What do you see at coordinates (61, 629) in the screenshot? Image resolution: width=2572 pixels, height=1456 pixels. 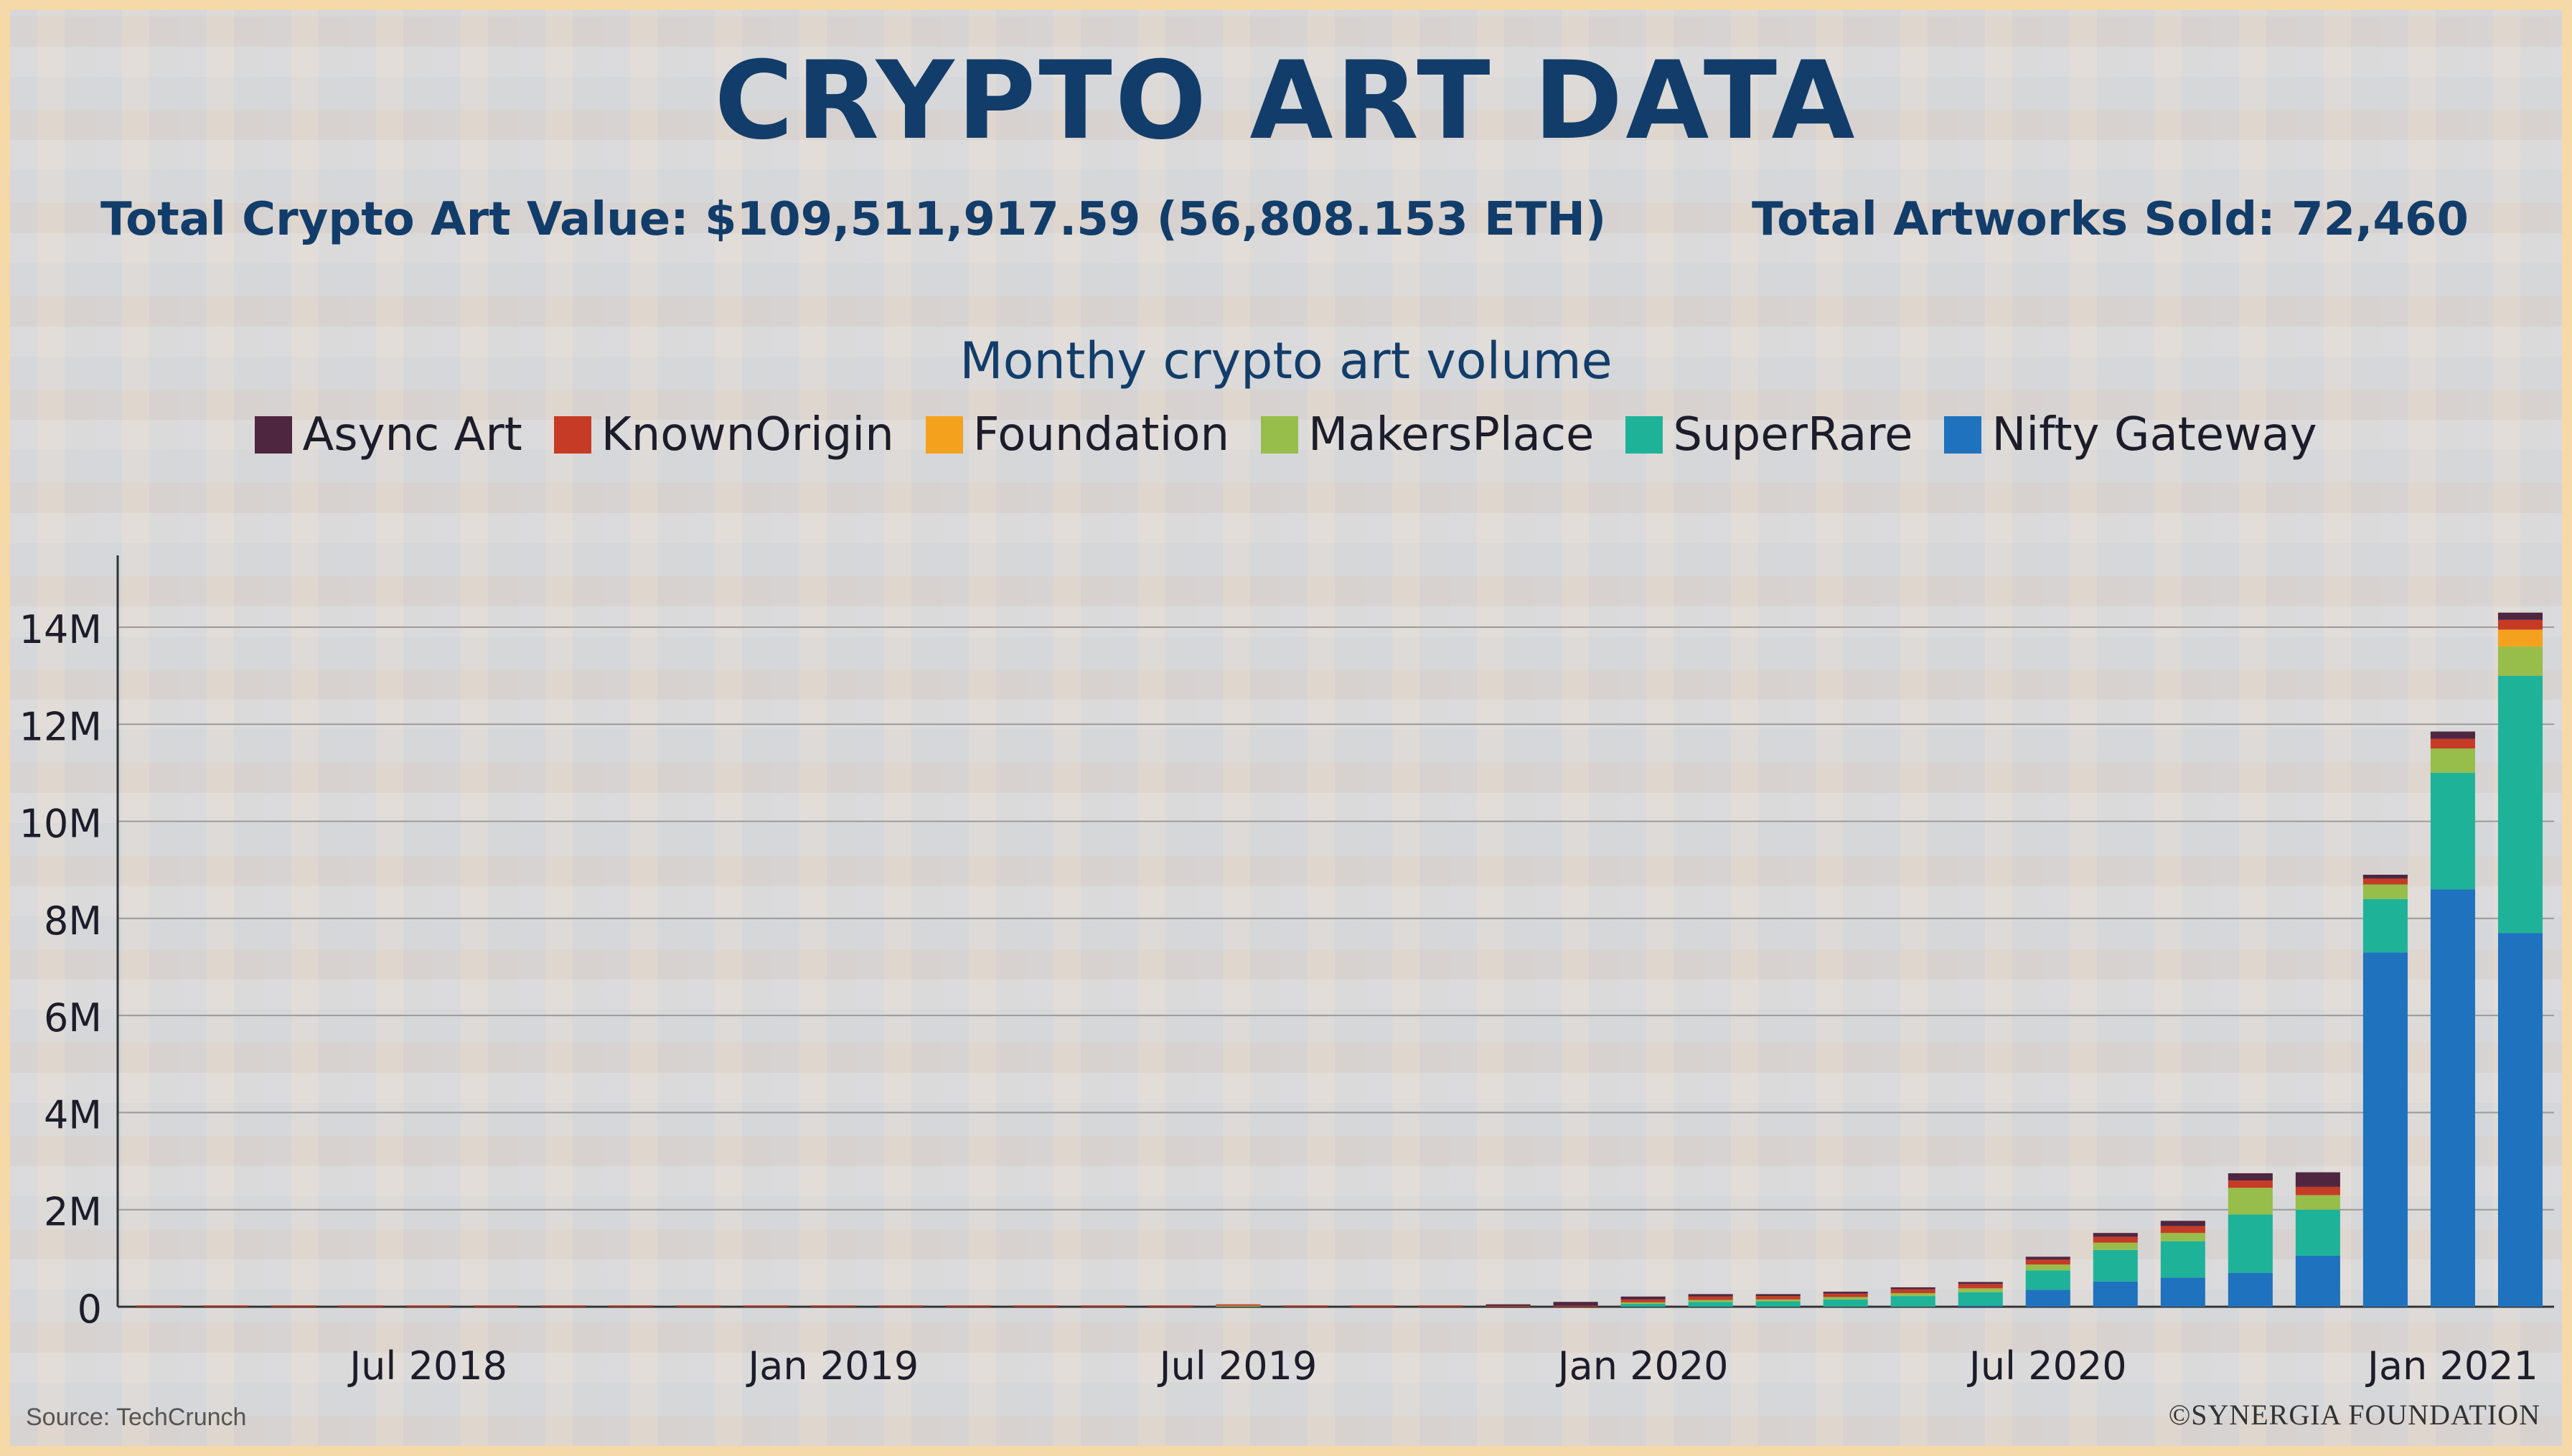 I see `y-tick-label: 14M` at bounding box center [61, 629].